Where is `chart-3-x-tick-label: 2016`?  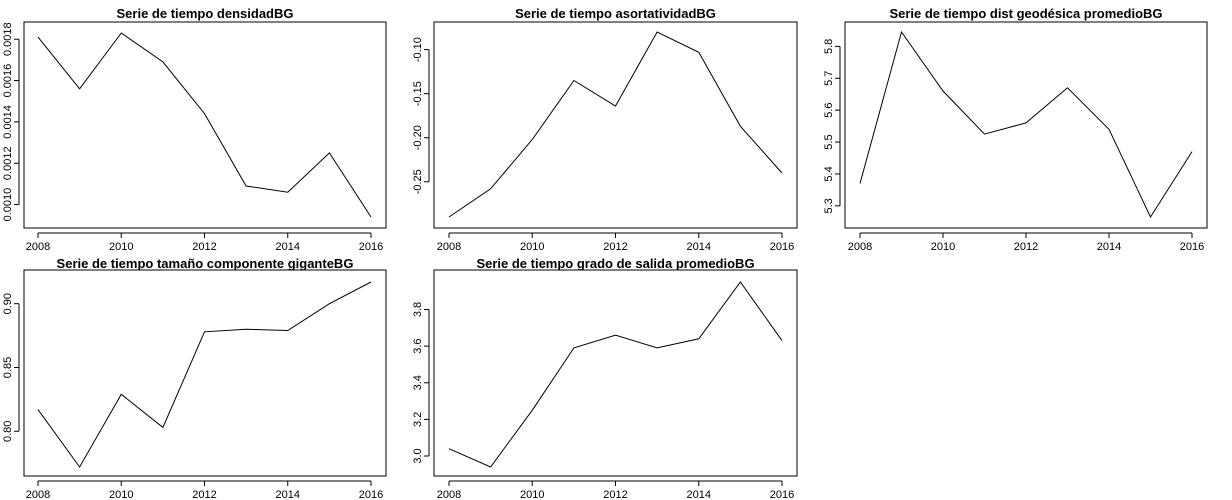 chart-3-x-tick-label: 2016 is located at coordinates (1192, 247).